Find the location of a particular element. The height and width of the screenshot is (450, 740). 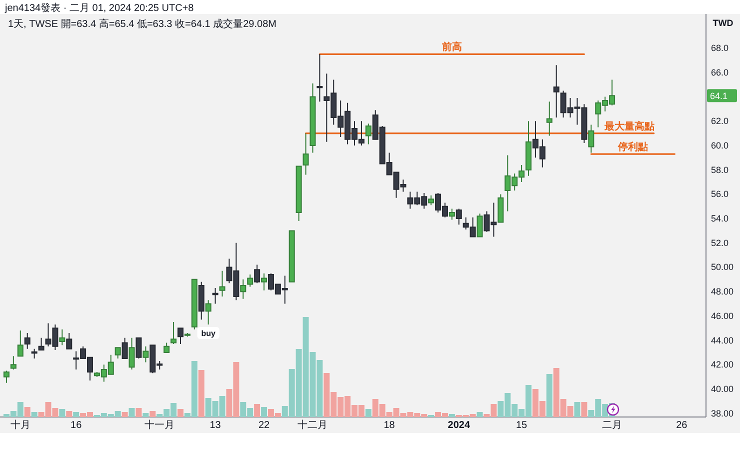

y-tick-label: 58.0 is located at coordinates (720, 169).